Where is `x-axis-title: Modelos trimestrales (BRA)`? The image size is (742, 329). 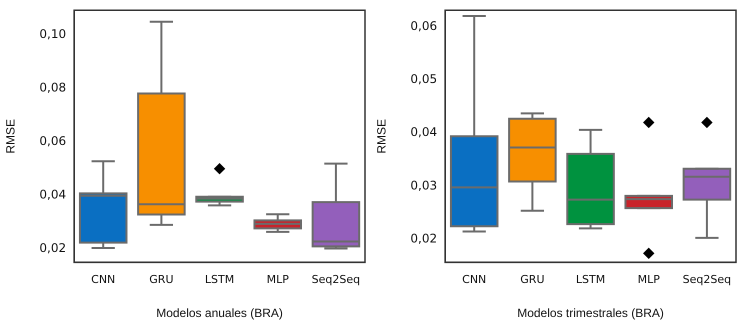 x-axis-title: Modelos trimestrales (BRA) is located at coordinates (590, 313).